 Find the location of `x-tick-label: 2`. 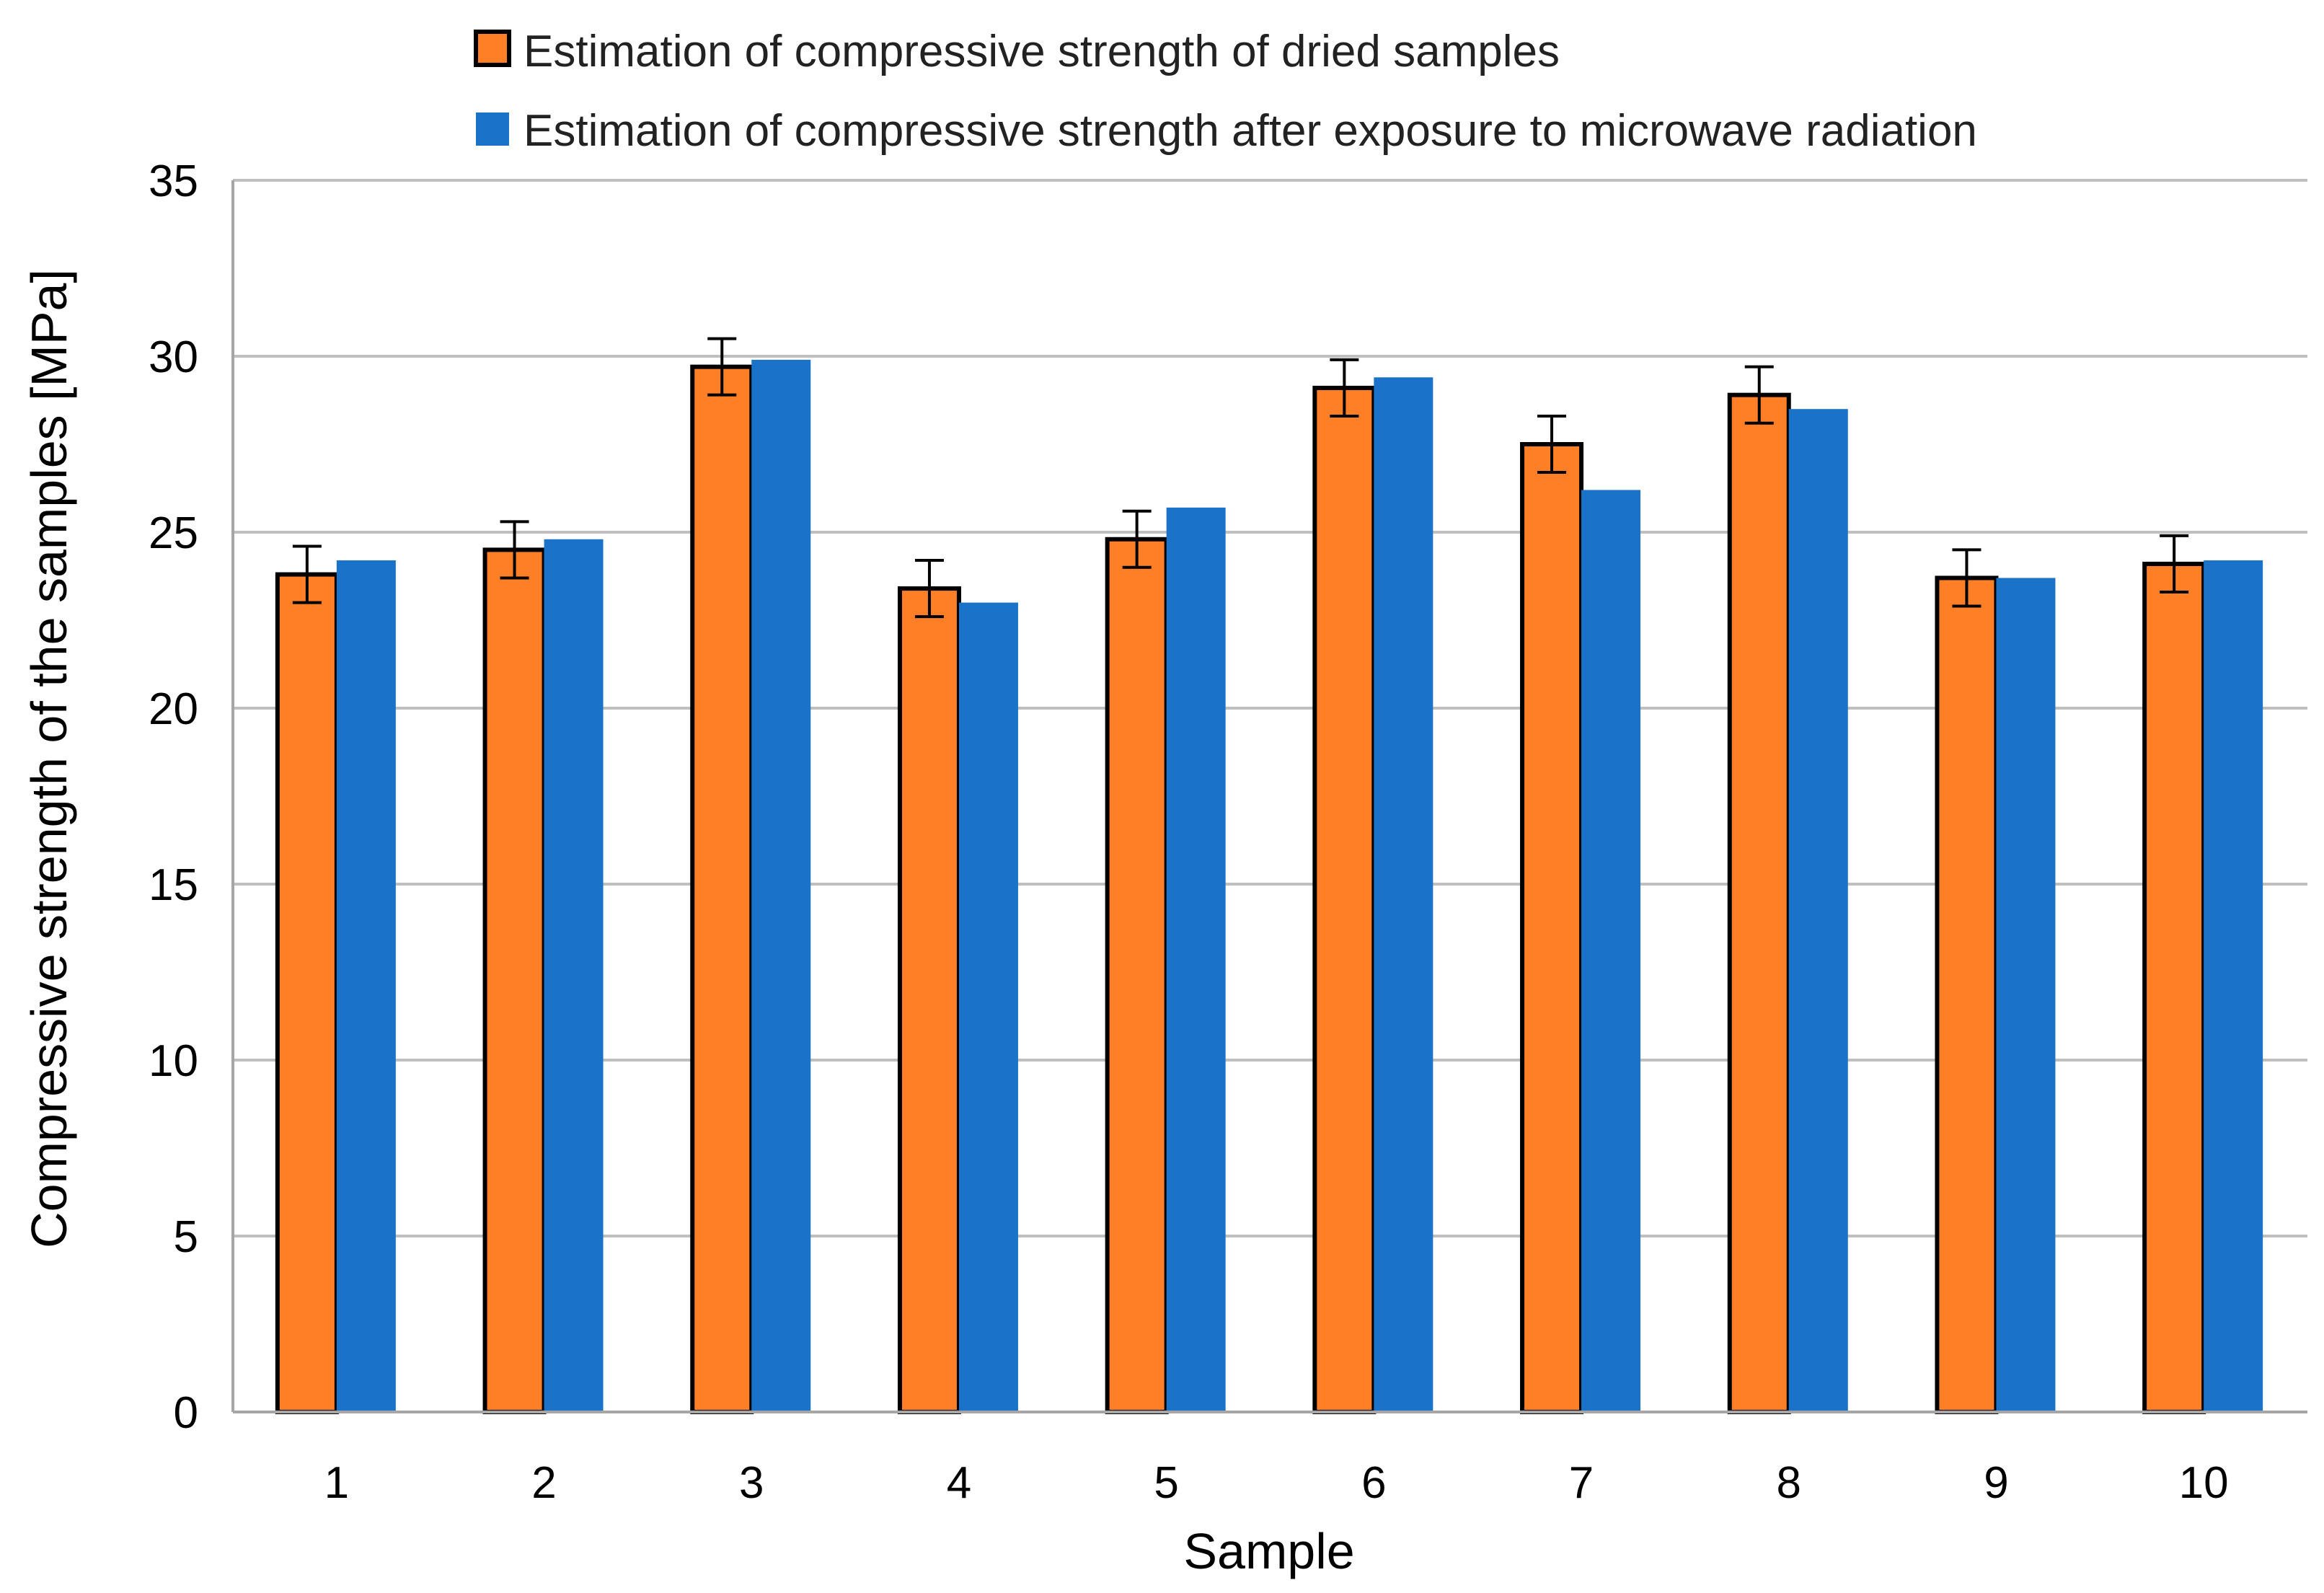

x-tick-label: 2 is located at coordinates (543, 1483).